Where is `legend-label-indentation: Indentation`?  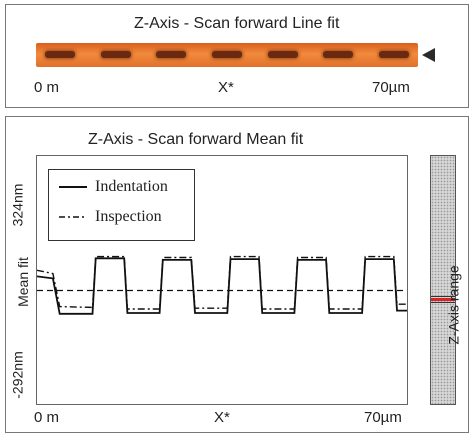 legend-label-indentation: Indentation is located at coordinates (131, 186).